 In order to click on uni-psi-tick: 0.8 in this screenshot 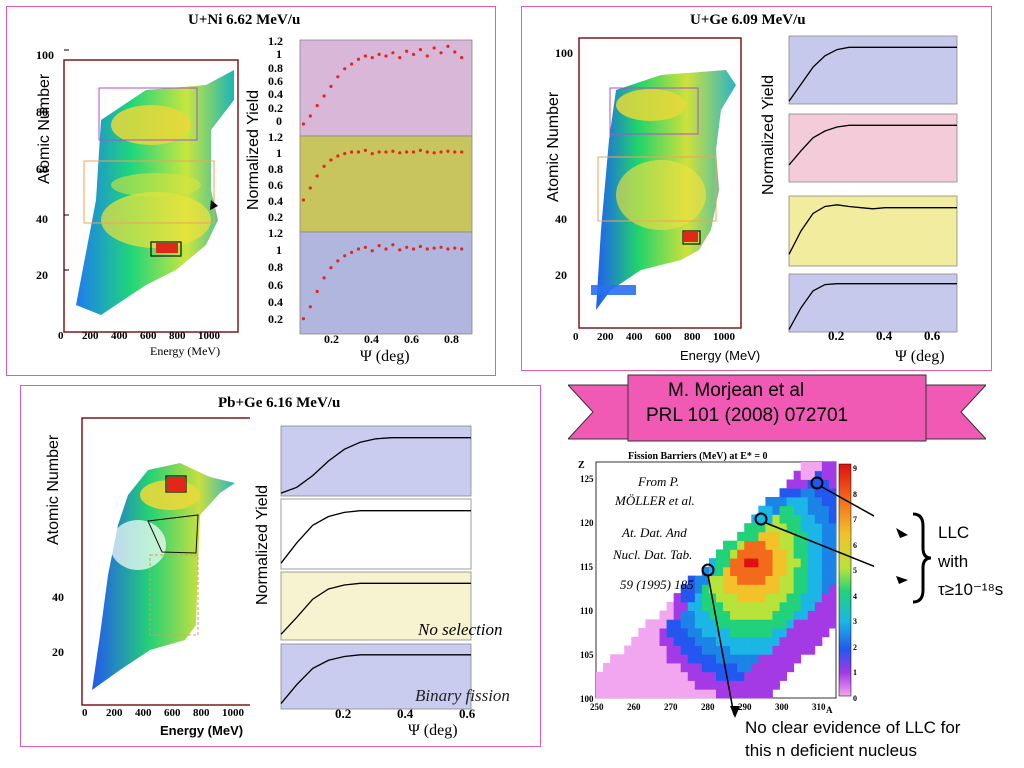, I will do `click(451, 339)`.